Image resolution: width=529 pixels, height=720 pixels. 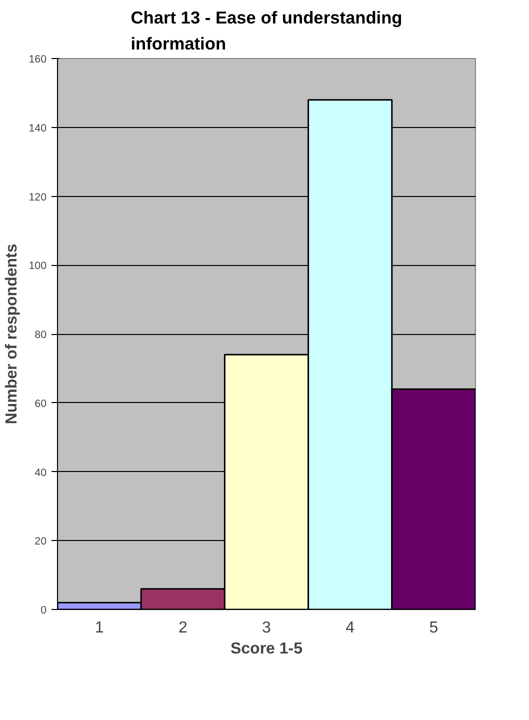 What do you see at coordinates (37, 197) in the screenshot?
I see `y-tick-label: 120` at bounding box center [37, 197].